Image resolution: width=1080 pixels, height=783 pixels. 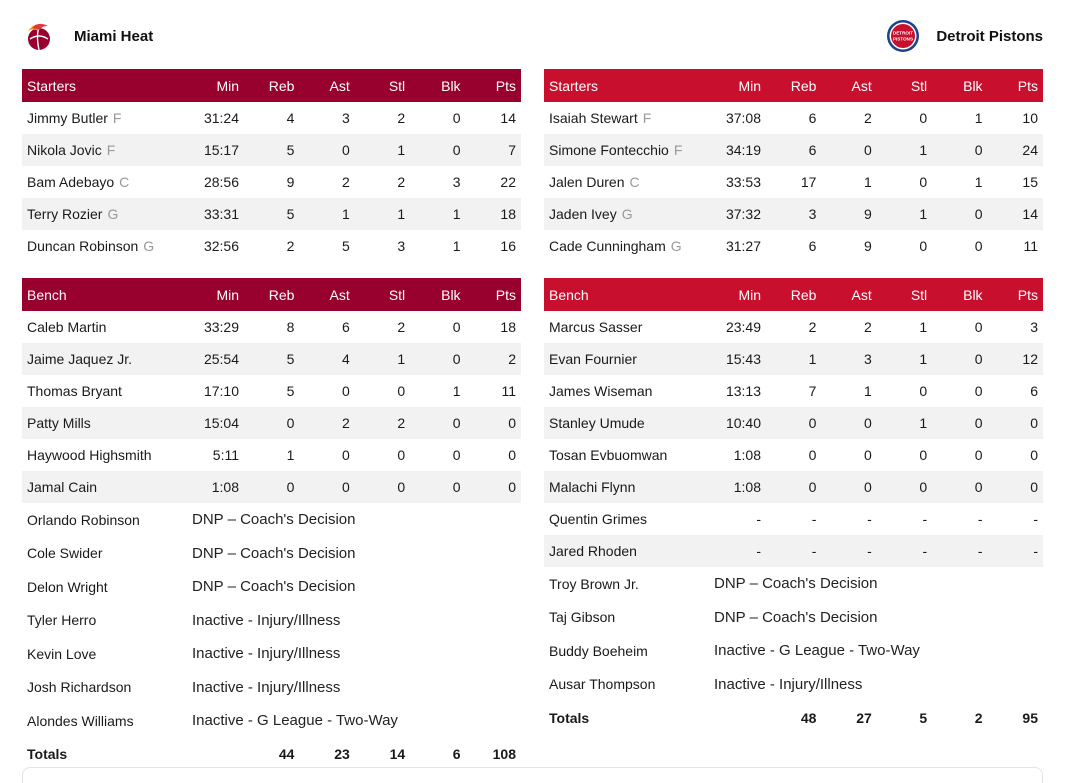 What do you see at coordinates (67, 327) in the screenshot?
I see `player-name: Caleb Martin` at bounding box center [67, 327].